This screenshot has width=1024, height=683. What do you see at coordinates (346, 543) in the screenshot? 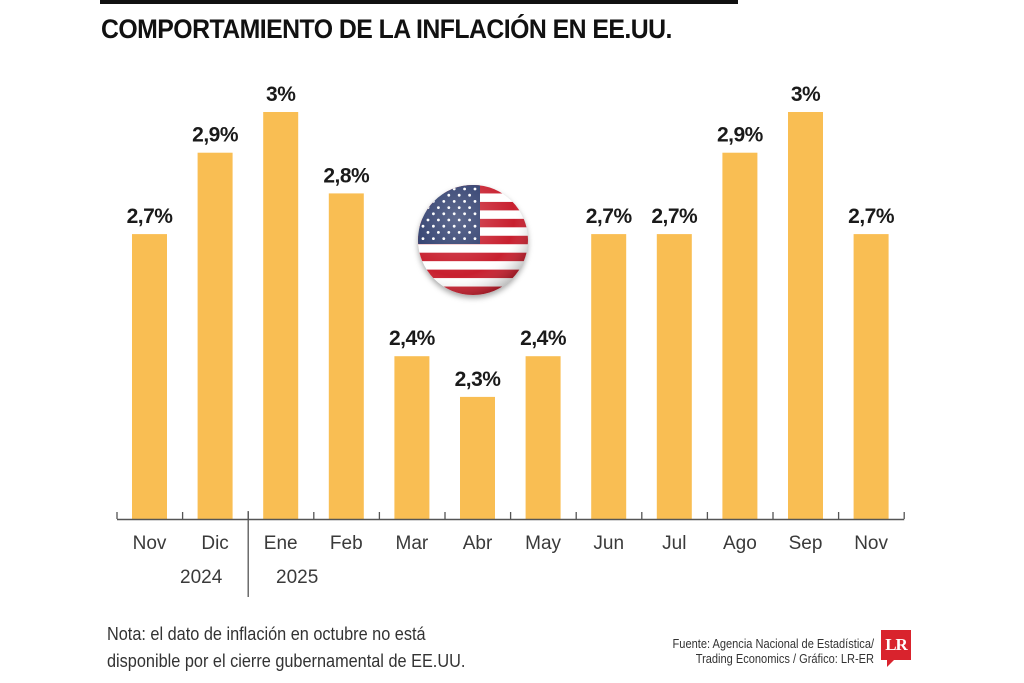
I see `tick-label-feb: Feb` at bounding box center [346, 543].